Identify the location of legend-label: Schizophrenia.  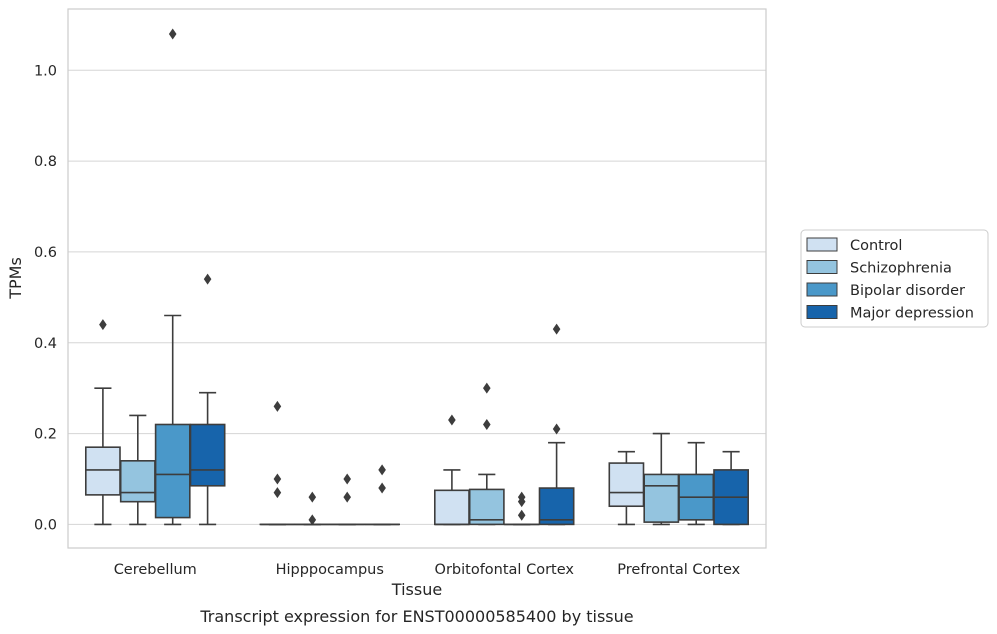
(901, 269).